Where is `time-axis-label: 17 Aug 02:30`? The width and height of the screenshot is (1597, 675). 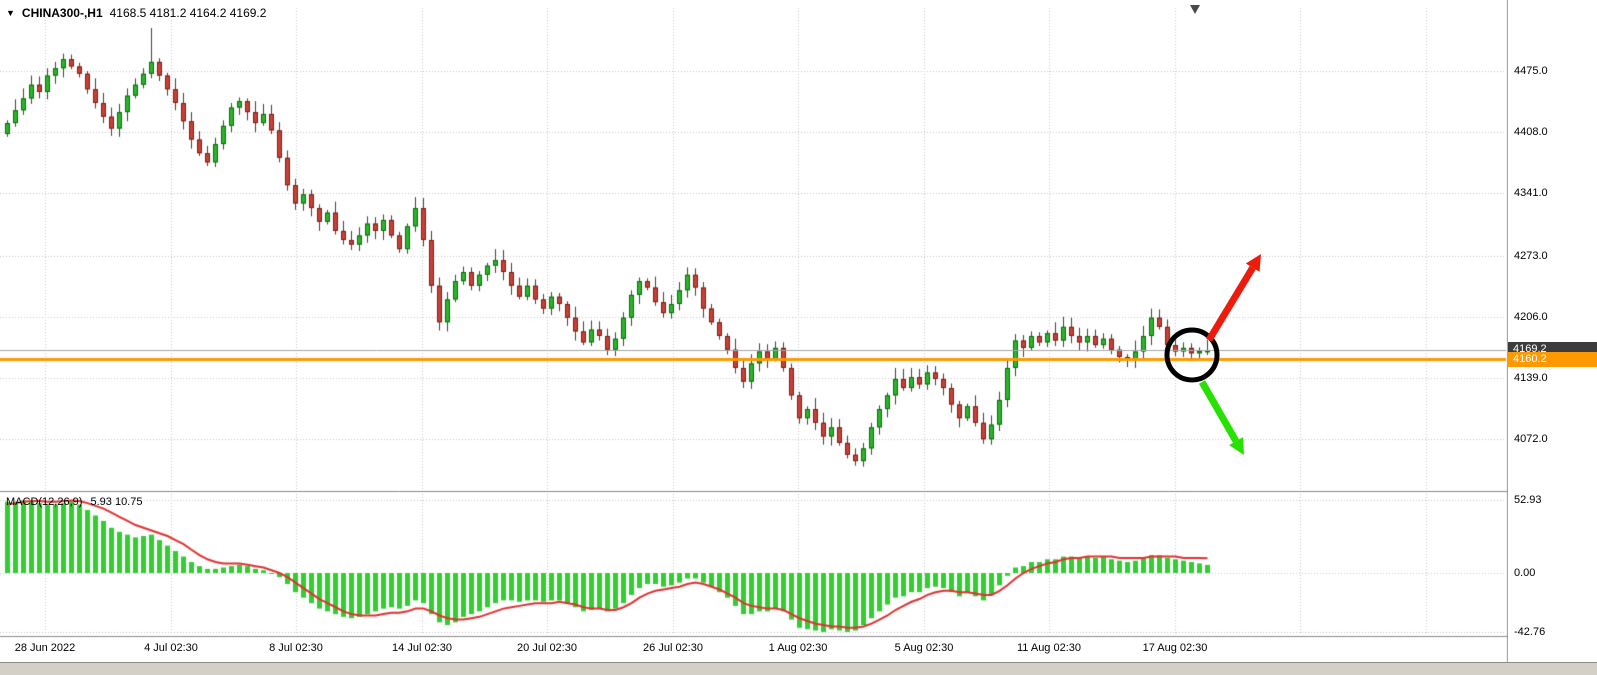
time-axis-label: 17 Aug 02:30 is located at coordinates (1175, 648).